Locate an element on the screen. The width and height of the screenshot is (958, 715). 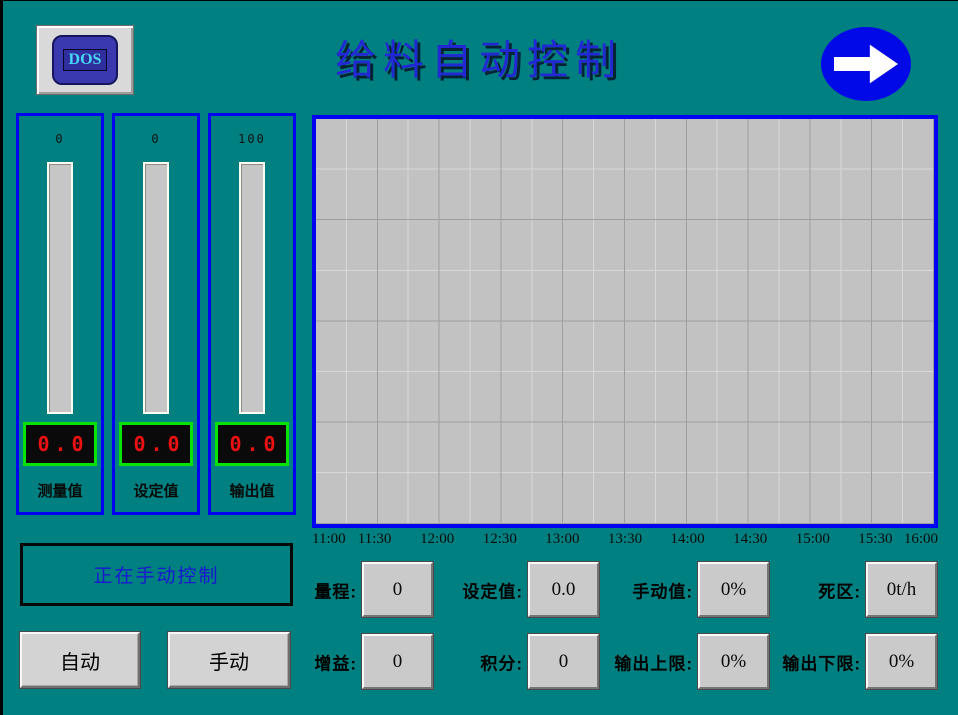
time-tick: 14:00 is located at coordinates (687, 539).